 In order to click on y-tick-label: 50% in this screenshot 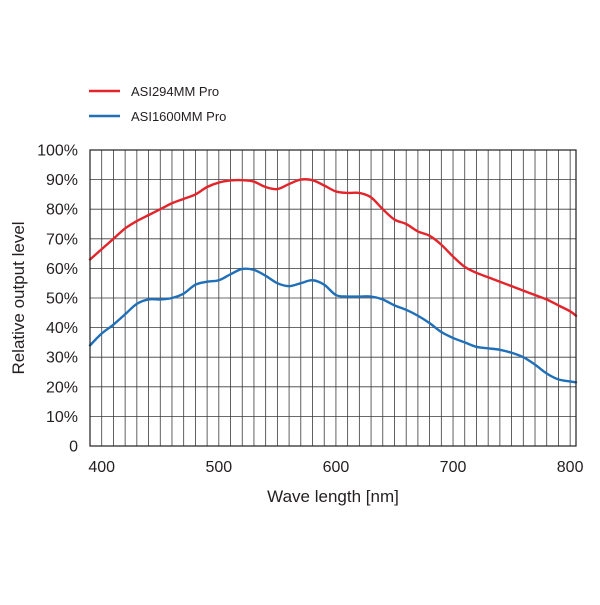, I will do `click(62, 299)`.